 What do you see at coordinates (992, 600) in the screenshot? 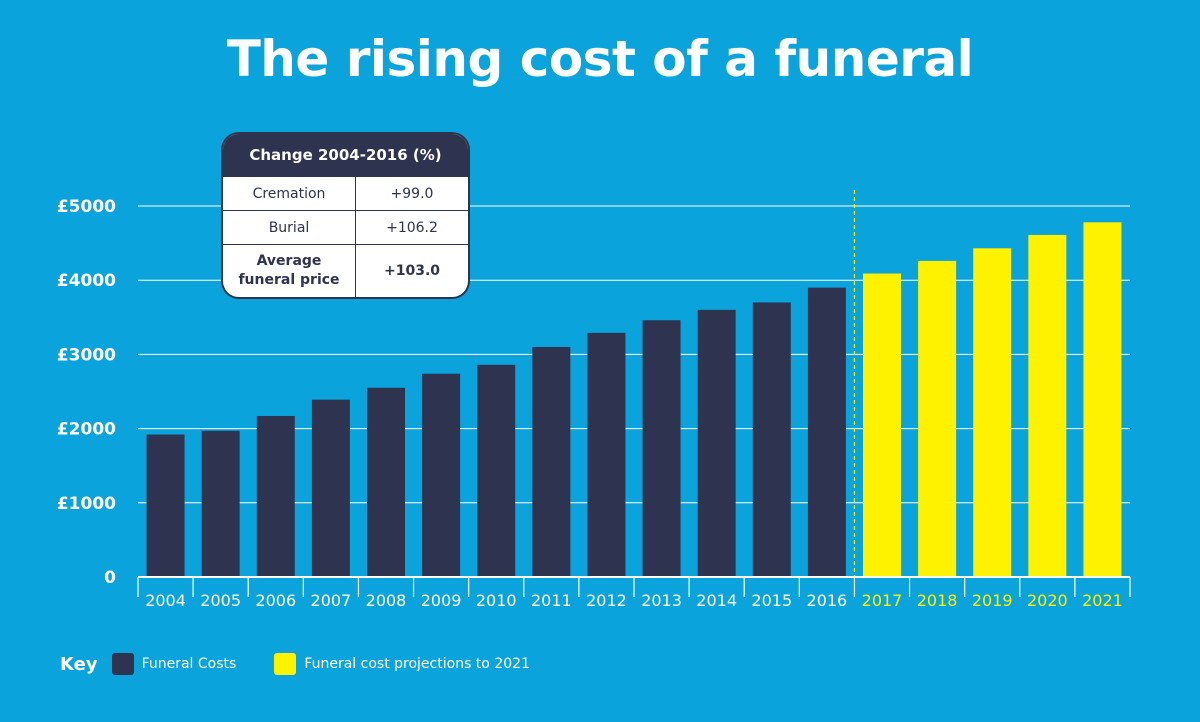
I see `x-tick-label: 2019` at bounding box center [992, 600].